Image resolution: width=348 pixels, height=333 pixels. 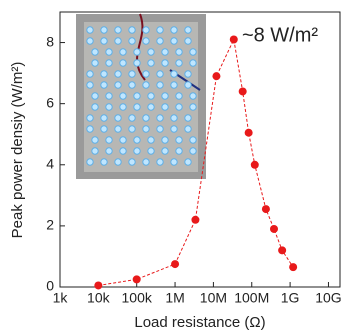 What do you see at coordinates (99, 298) in the screenshot?
I see `x-tick-label: 10k` at bounding box center [99, 298].